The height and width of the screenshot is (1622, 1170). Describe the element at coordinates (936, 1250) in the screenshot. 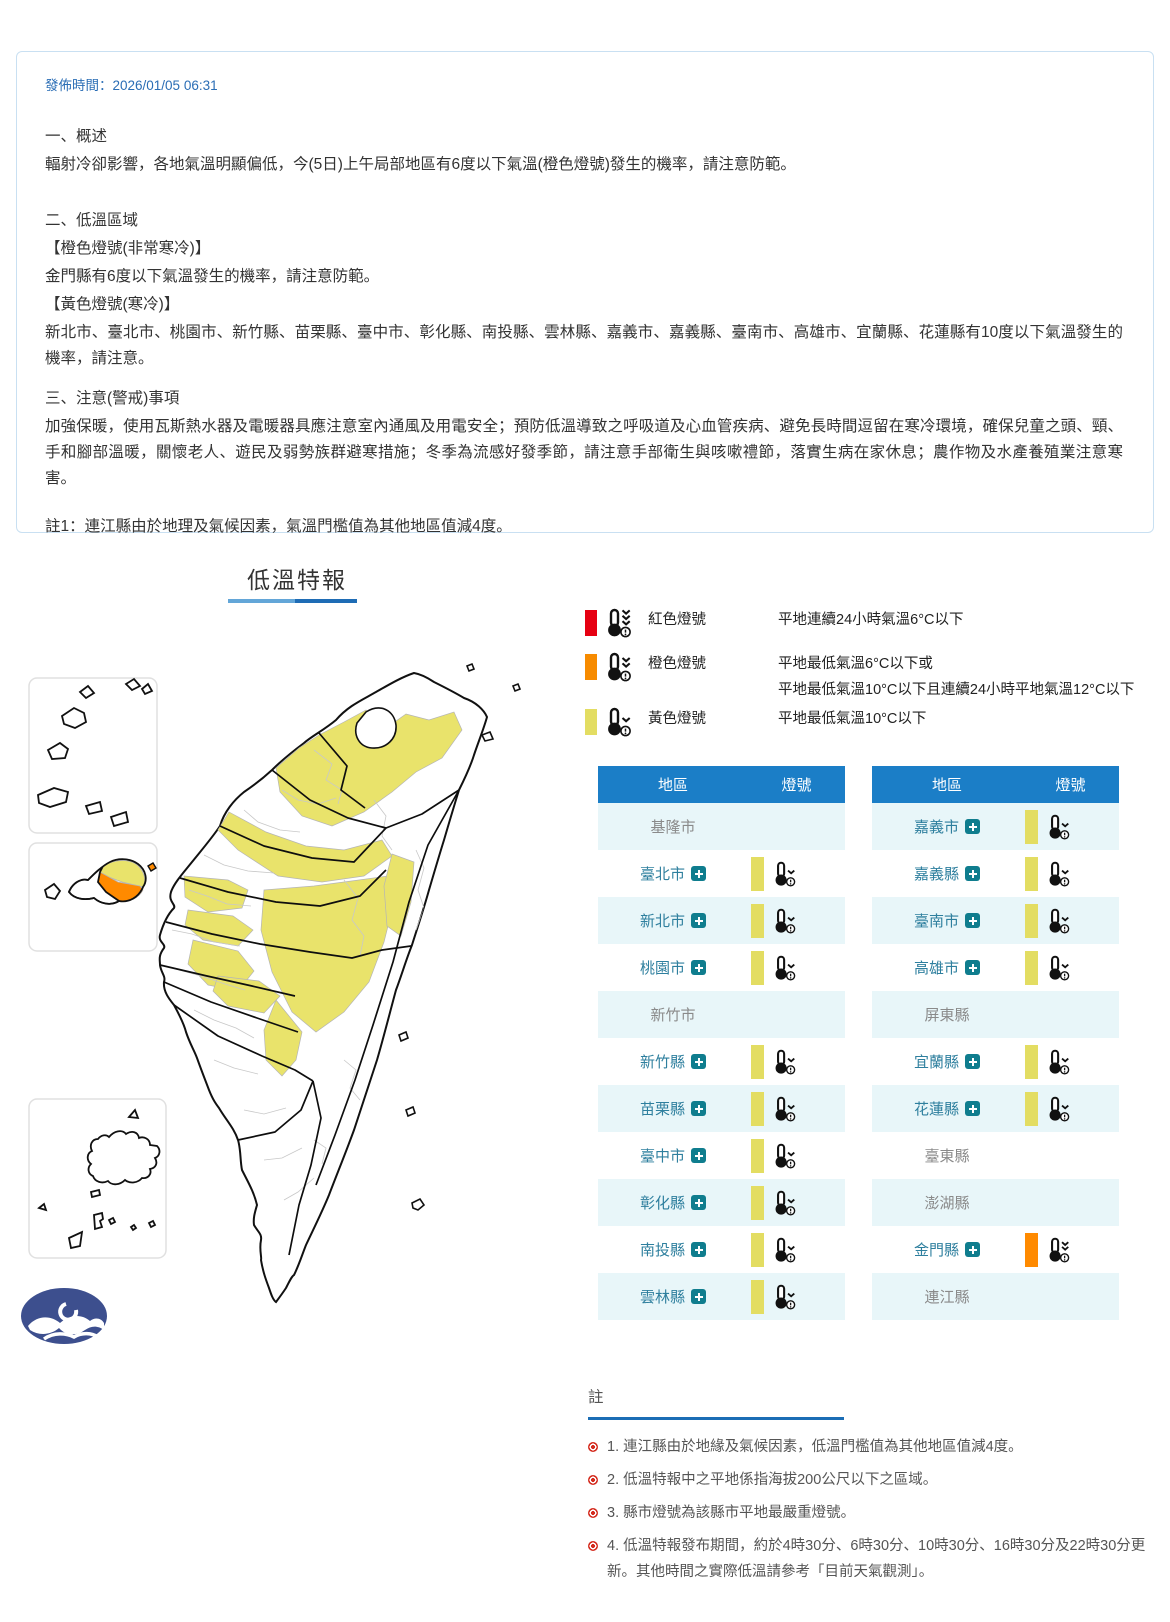

I see `region-name: 金門縣` at that location.